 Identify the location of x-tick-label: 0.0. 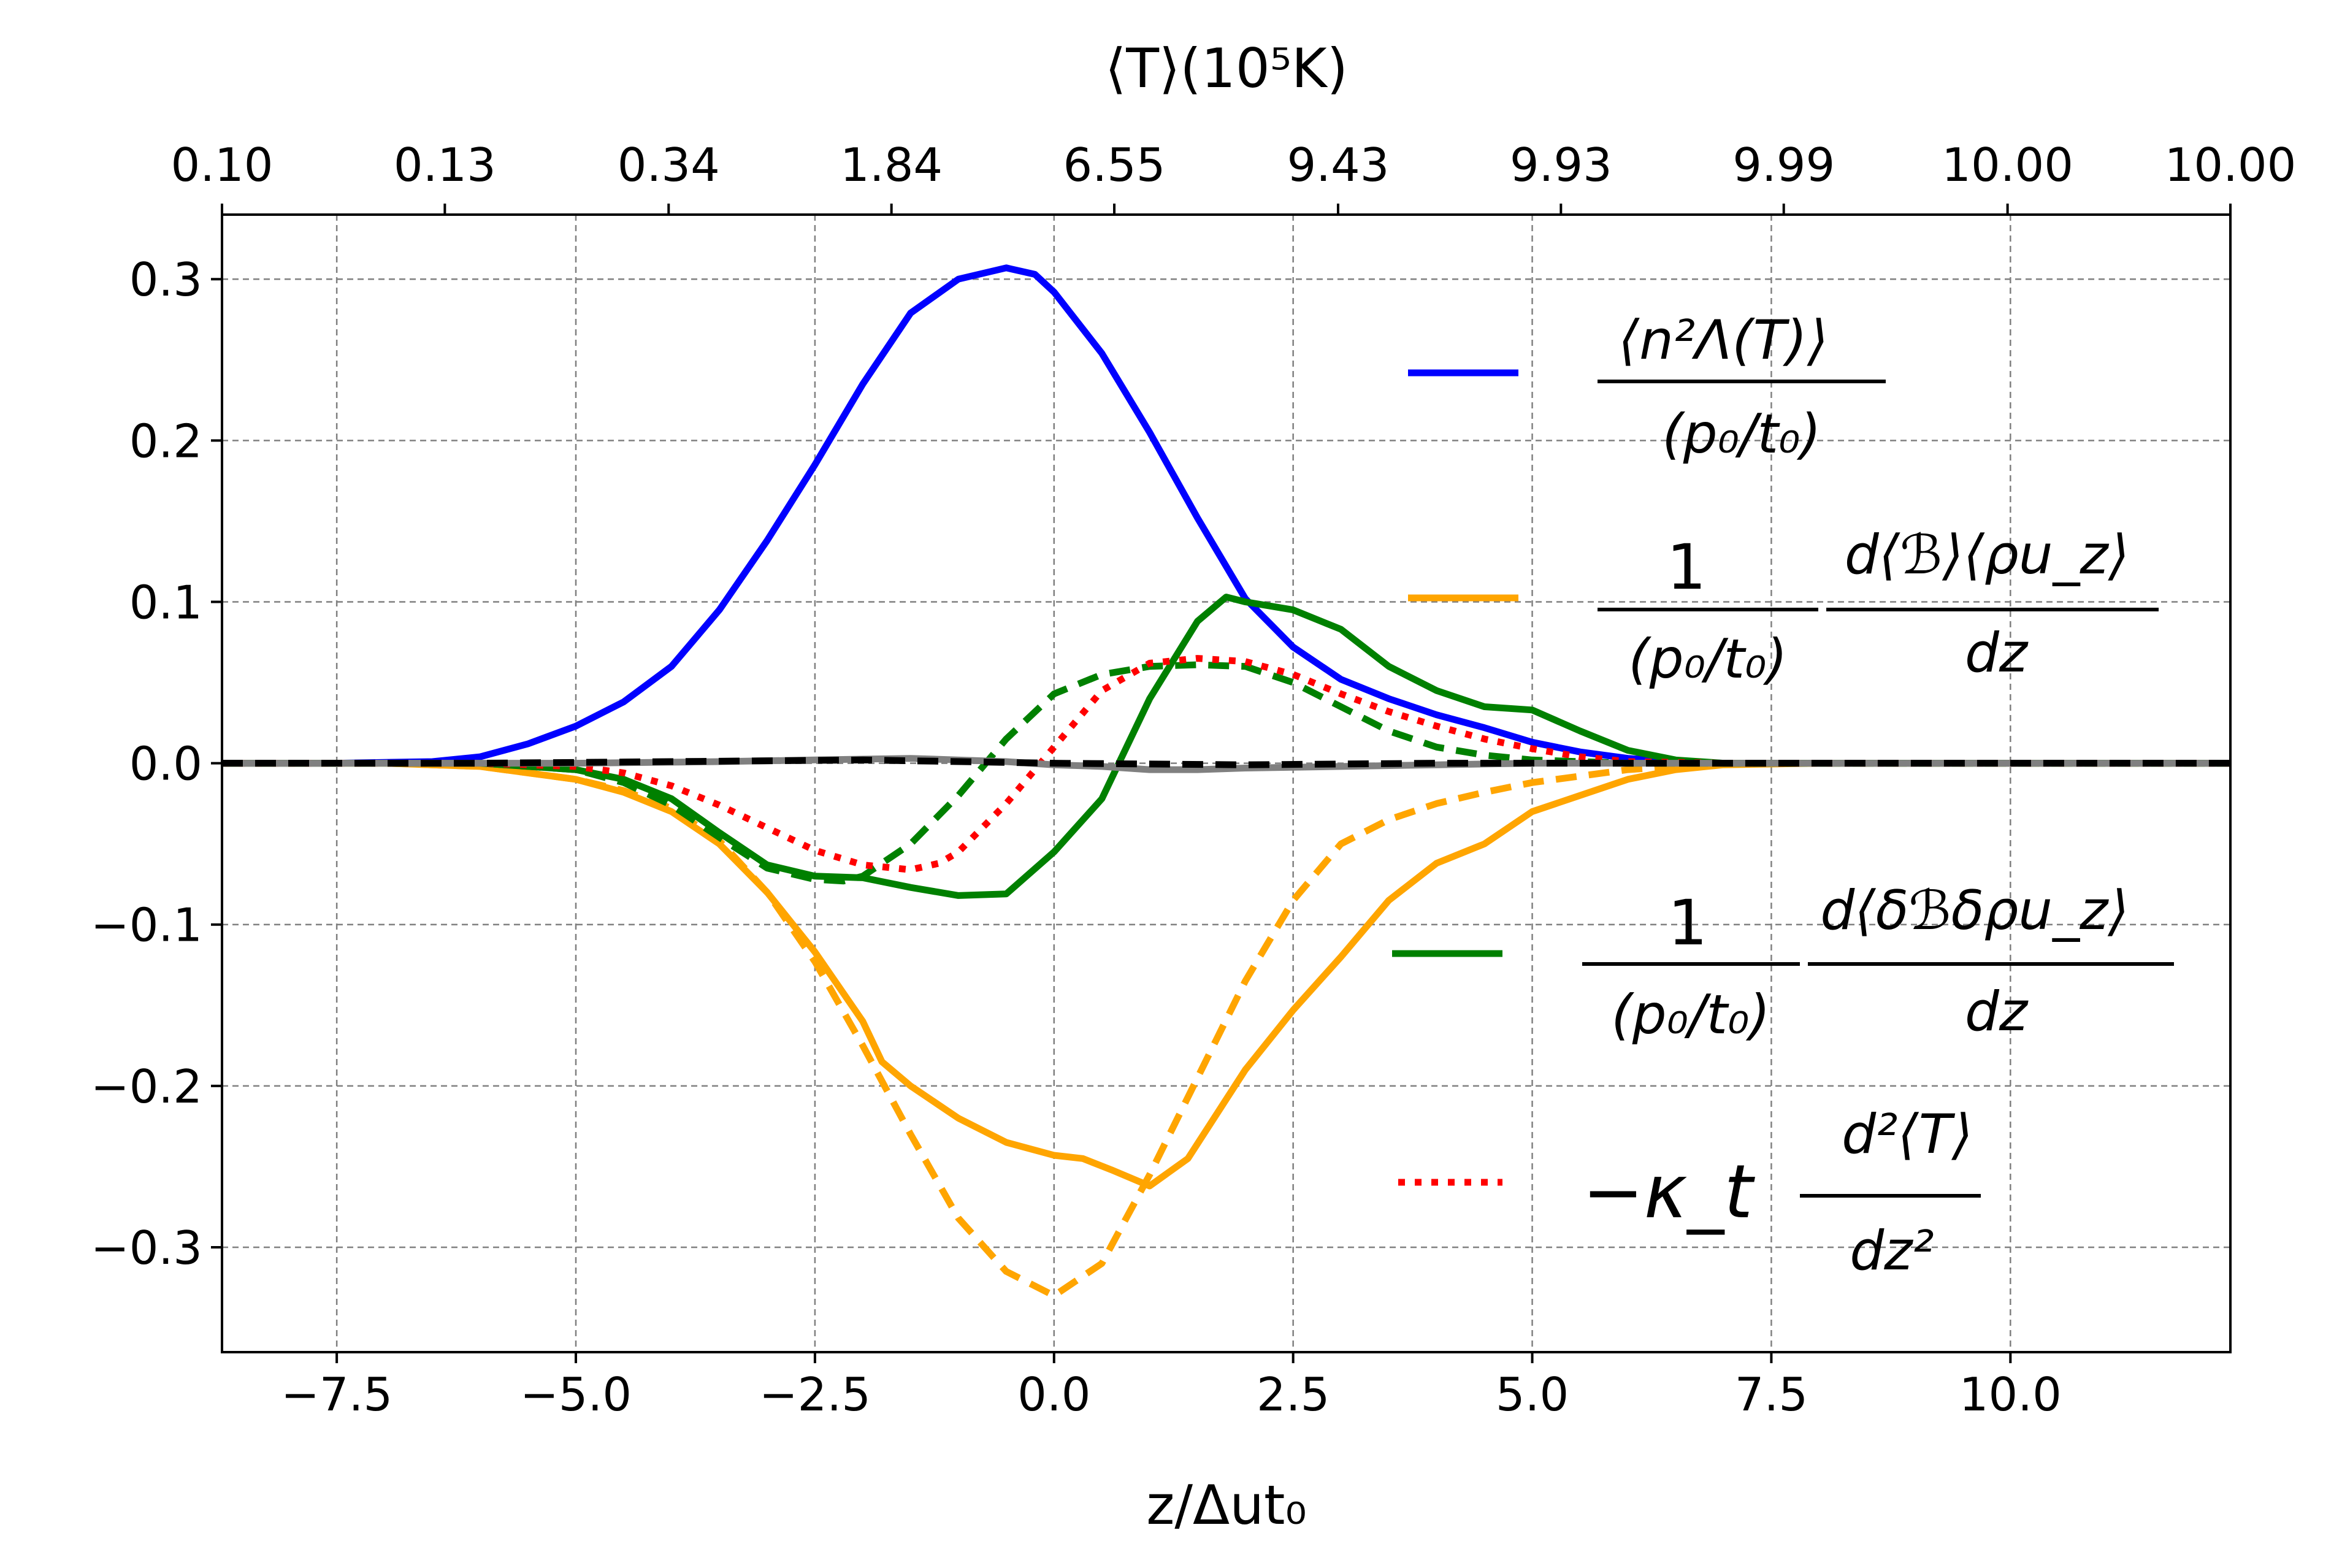
(1053, 1394).